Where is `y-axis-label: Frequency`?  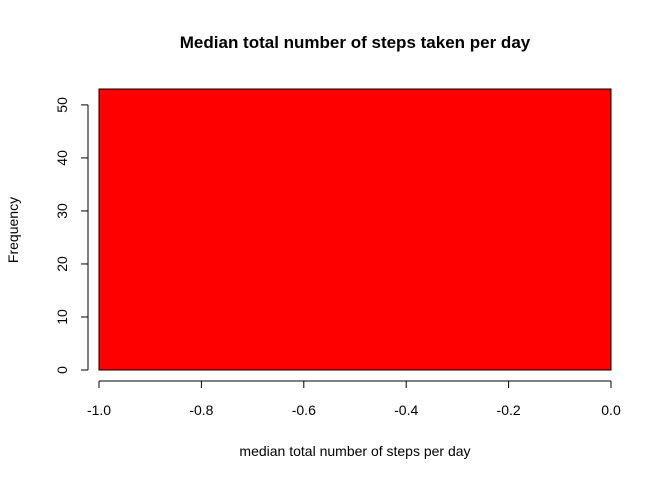 y-axis-label: Frequency is located at coordinates (13, 230).